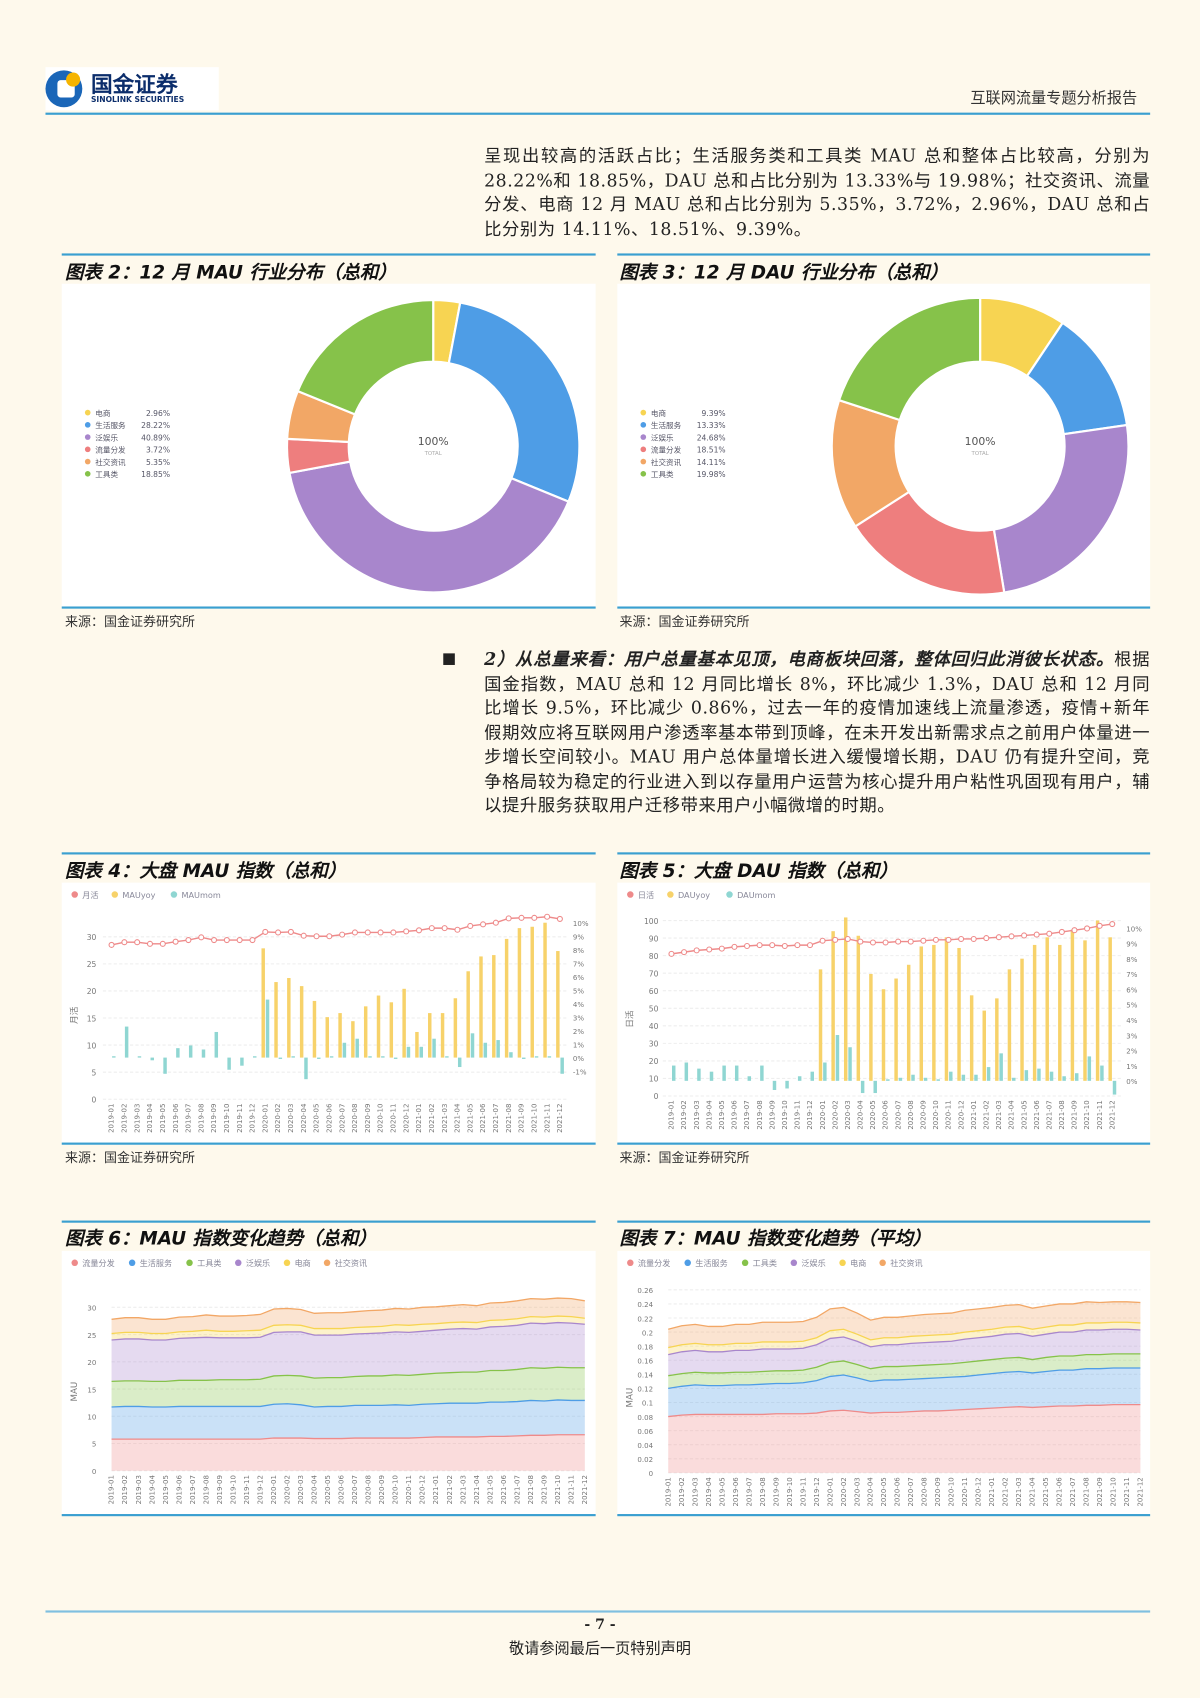  What do you see at coordinates (654, 1009) in the screenshot?
I see `y-left-tick-label: 50` at bounding box center [654, 1009].